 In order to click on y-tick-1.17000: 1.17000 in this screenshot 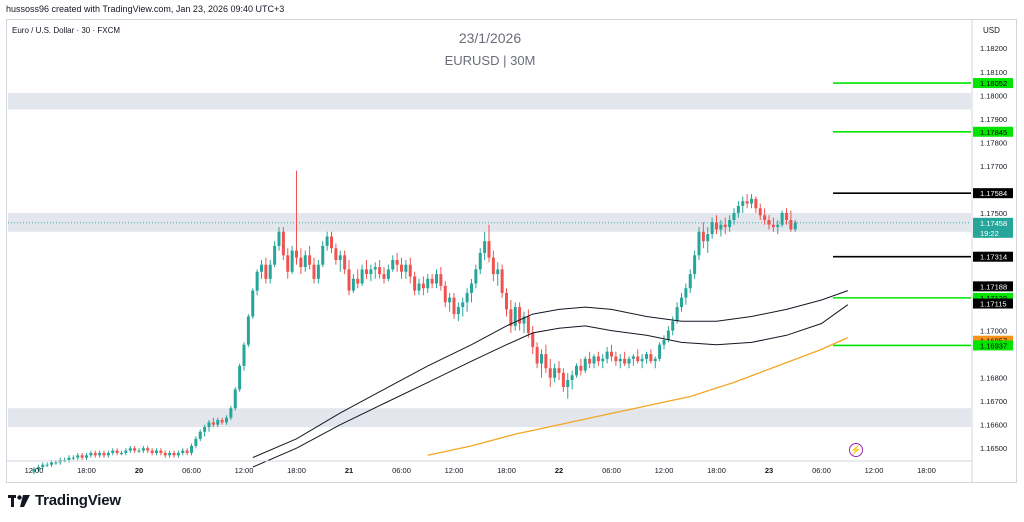, I will do `click(993, 331)`.